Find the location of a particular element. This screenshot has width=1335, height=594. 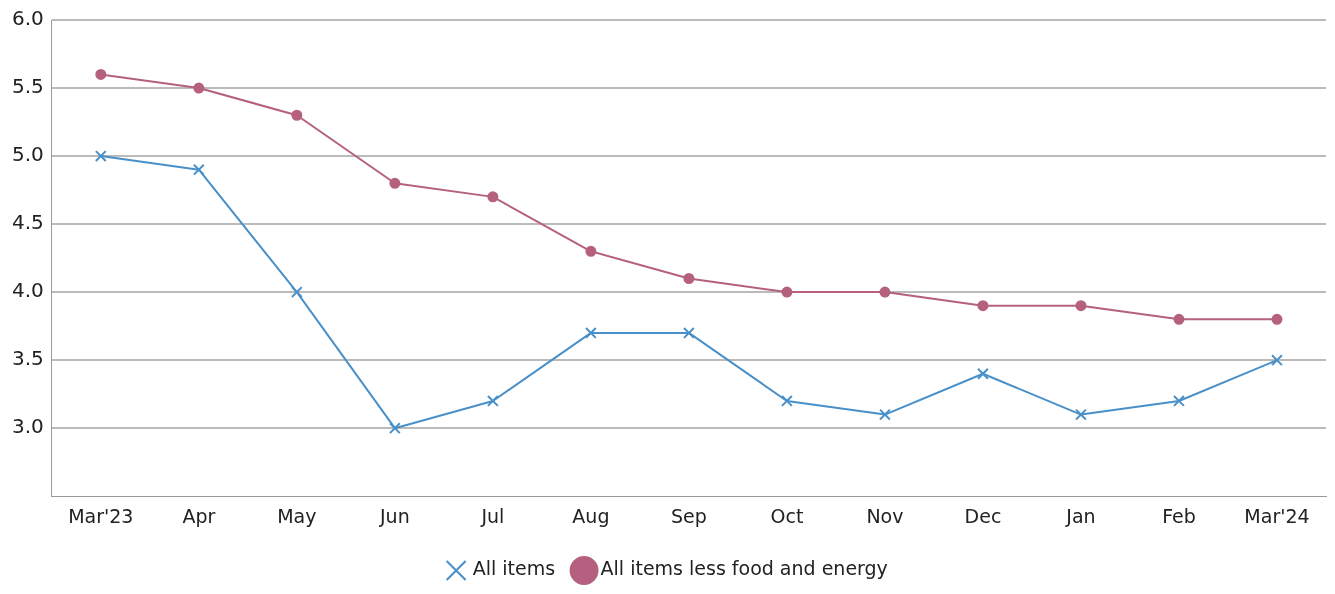

x-tick-label: Oct is located at coordinates (787, 515).